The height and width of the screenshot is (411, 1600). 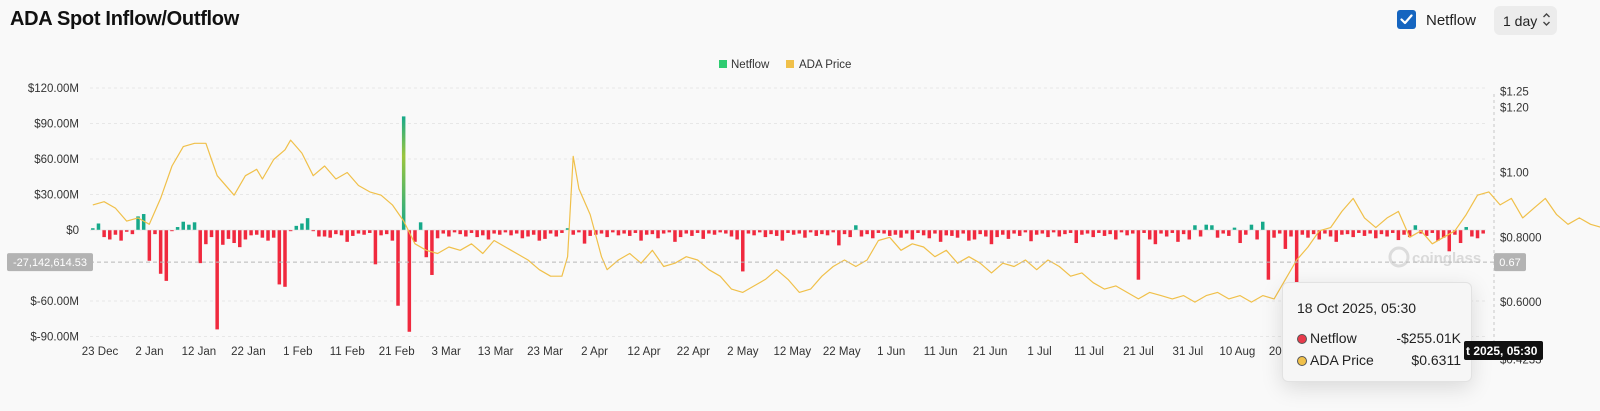 What do you see at coordinates (56, 160) in the screenshot?
I see `y-axis-tick-label: $60.00M` at bounding box center [56, 160].